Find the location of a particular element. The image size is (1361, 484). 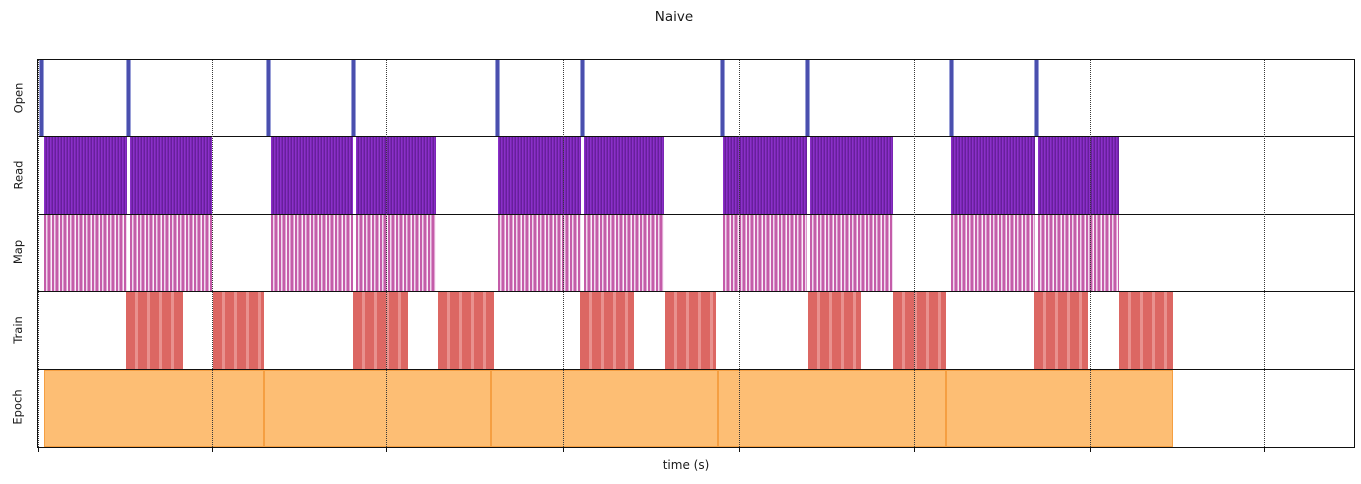

chart-title: Naive is located at coordinates (674, 17).